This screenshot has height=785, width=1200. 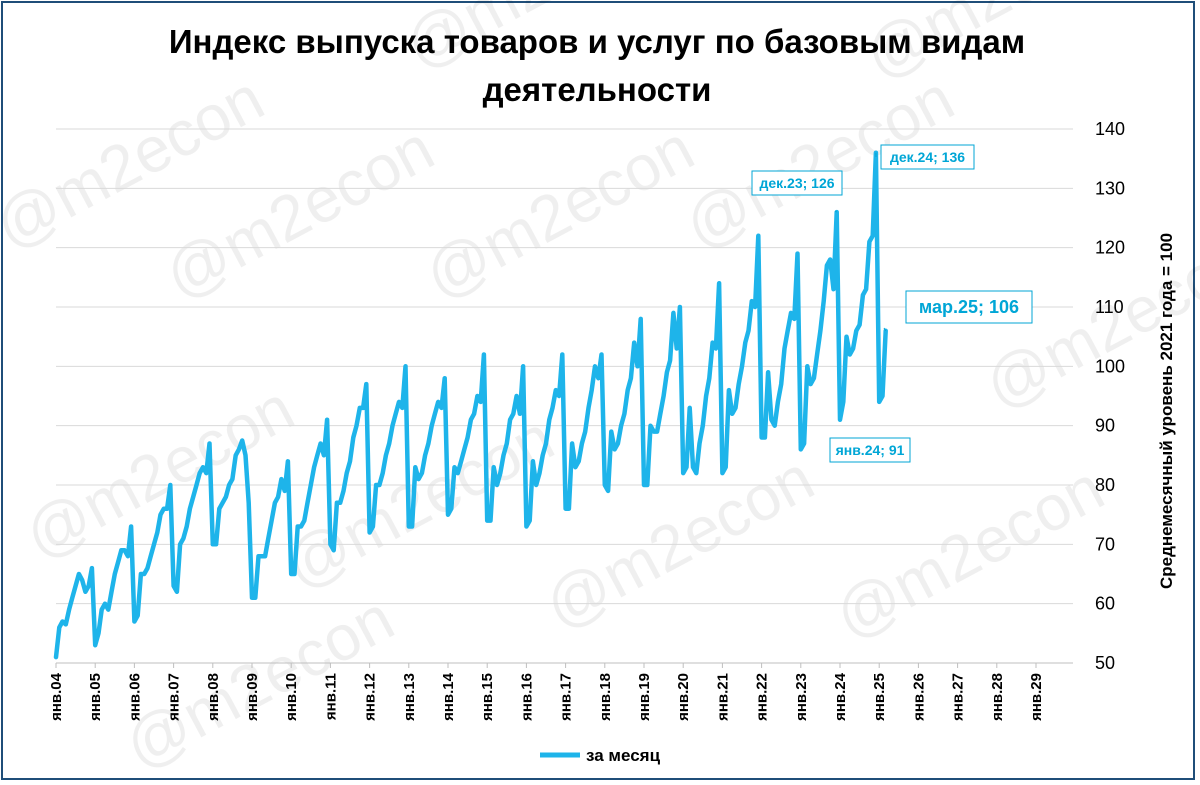 What do you see at coordinates (566, 697) in the screenshot?
I see `x-tick-label: янв.17` at bounding box center [566, 697].